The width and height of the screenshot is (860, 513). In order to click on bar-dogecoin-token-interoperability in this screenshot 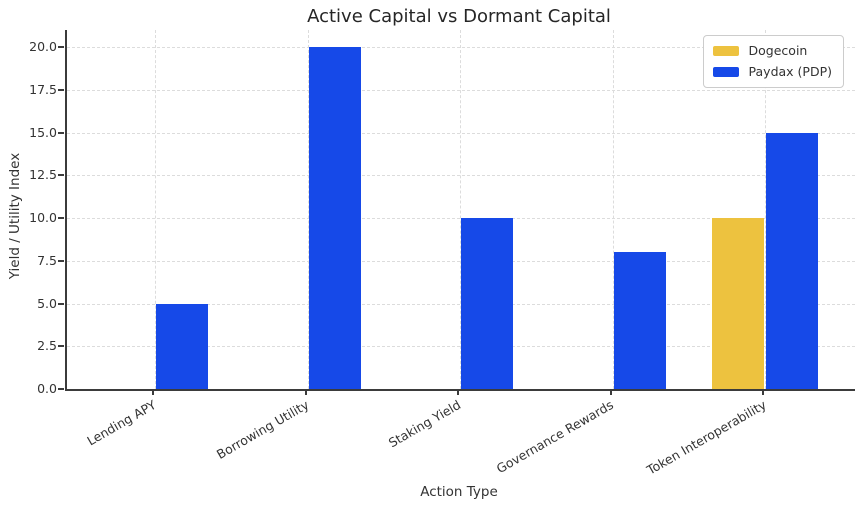, I will do `click(738, 303)`.